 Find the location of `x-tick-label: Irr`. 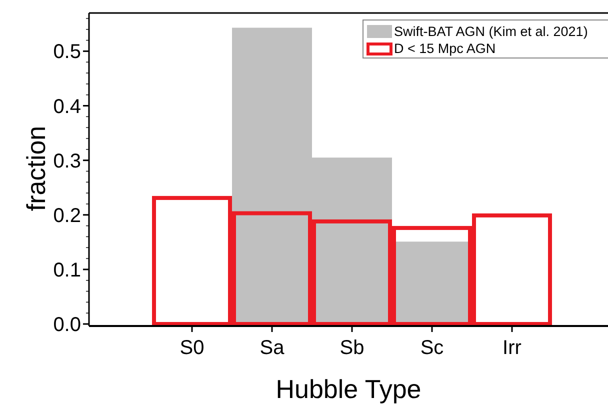

x-tick-label: Irr is located at coordinates (512, 348).